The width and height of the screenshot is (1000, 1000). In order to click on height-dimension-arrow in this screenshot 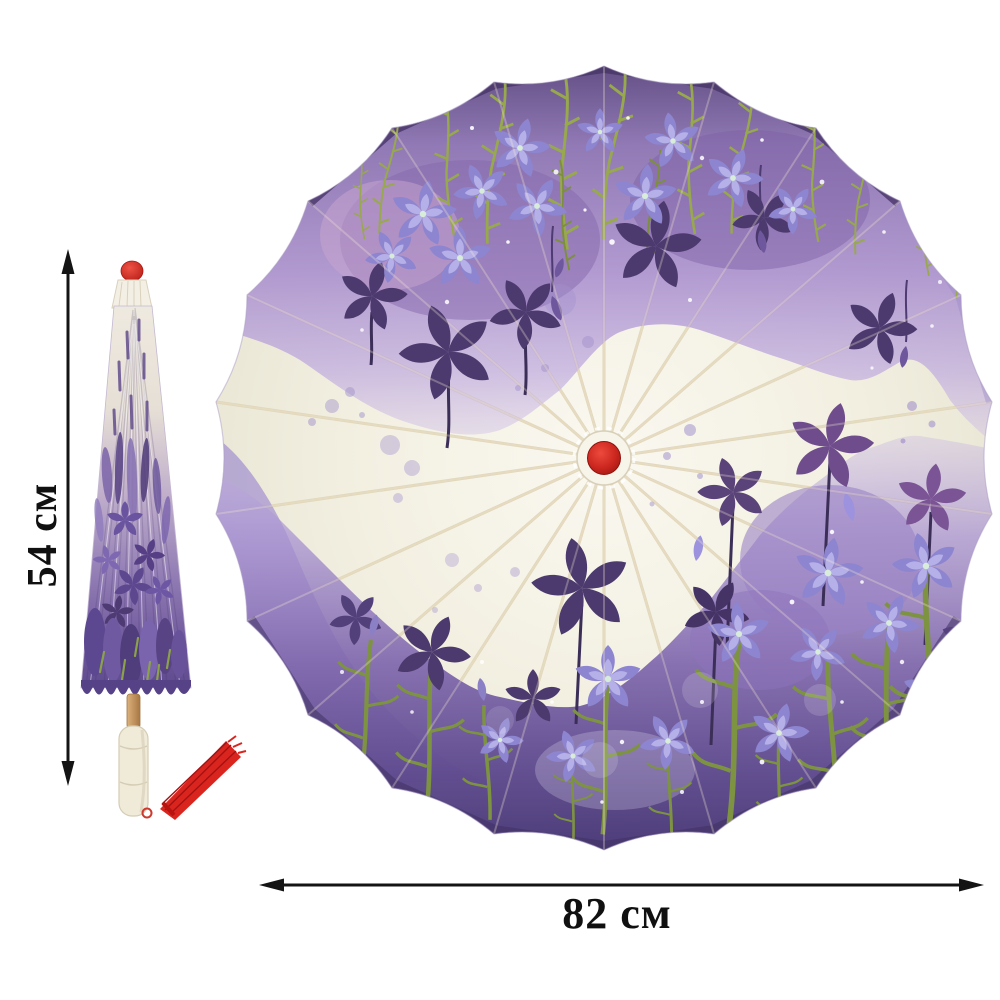, I will do `click(68, 517)`.